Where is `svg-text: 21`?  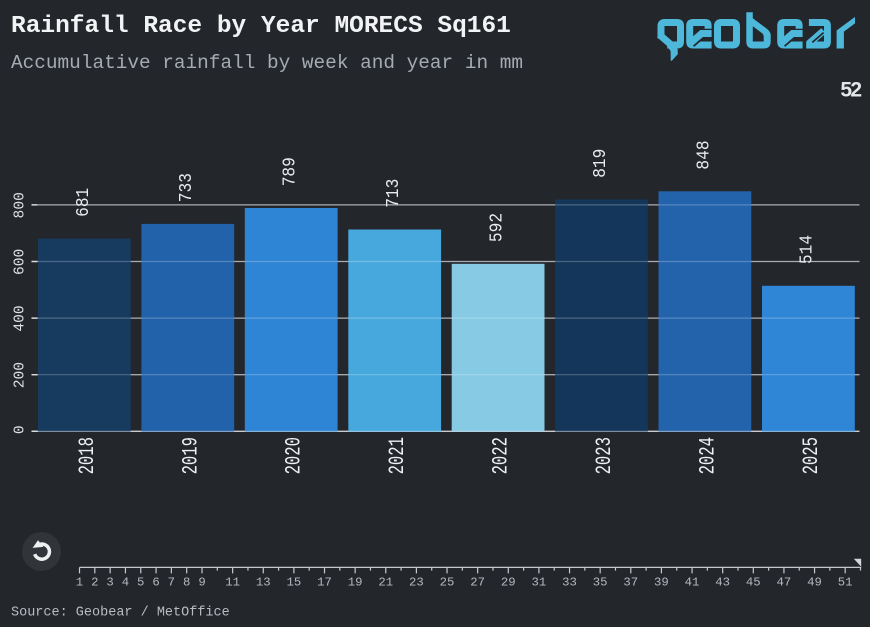 svg-text: 21 is located at coordinates (385, 583).